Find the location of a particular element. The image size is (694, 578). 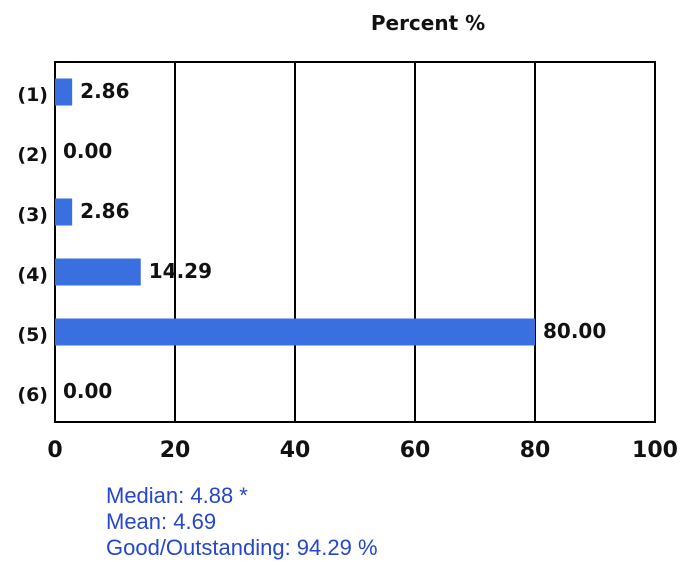

x-tick-label: 40 is located at coordinates (295, 450).